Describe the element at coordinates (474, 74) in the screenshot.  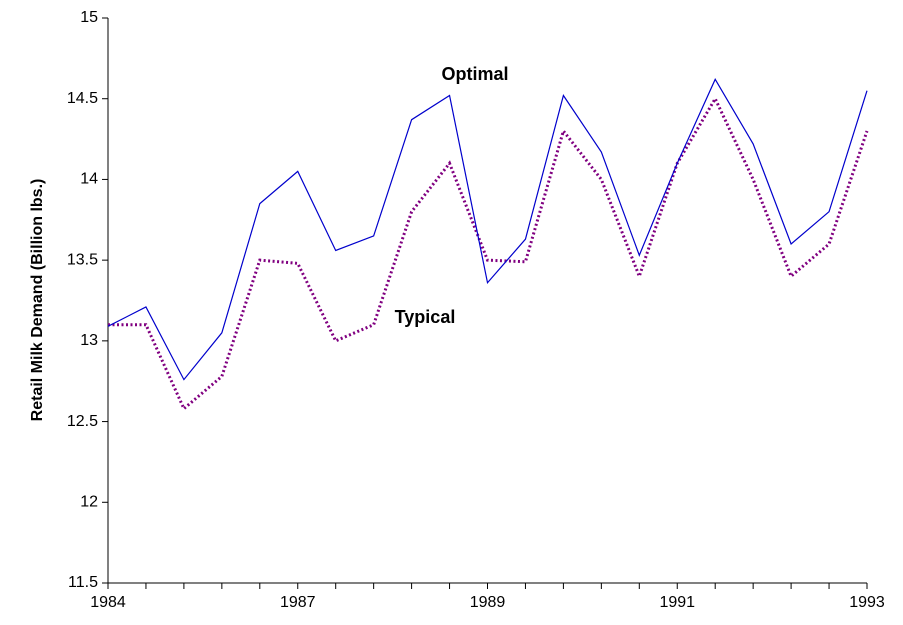
I see `series-label: Optimal` at that location.